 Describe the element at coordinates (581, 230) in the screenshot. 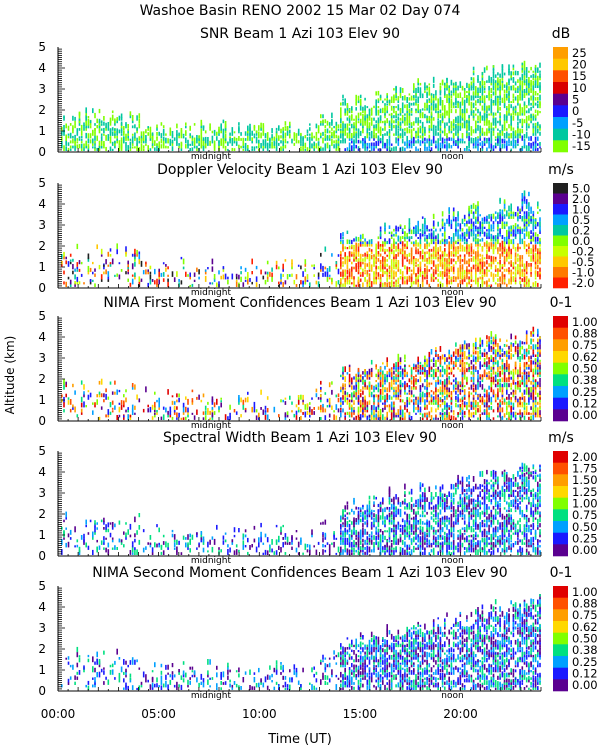

I see `colorbar-label: 0.2` at that location.